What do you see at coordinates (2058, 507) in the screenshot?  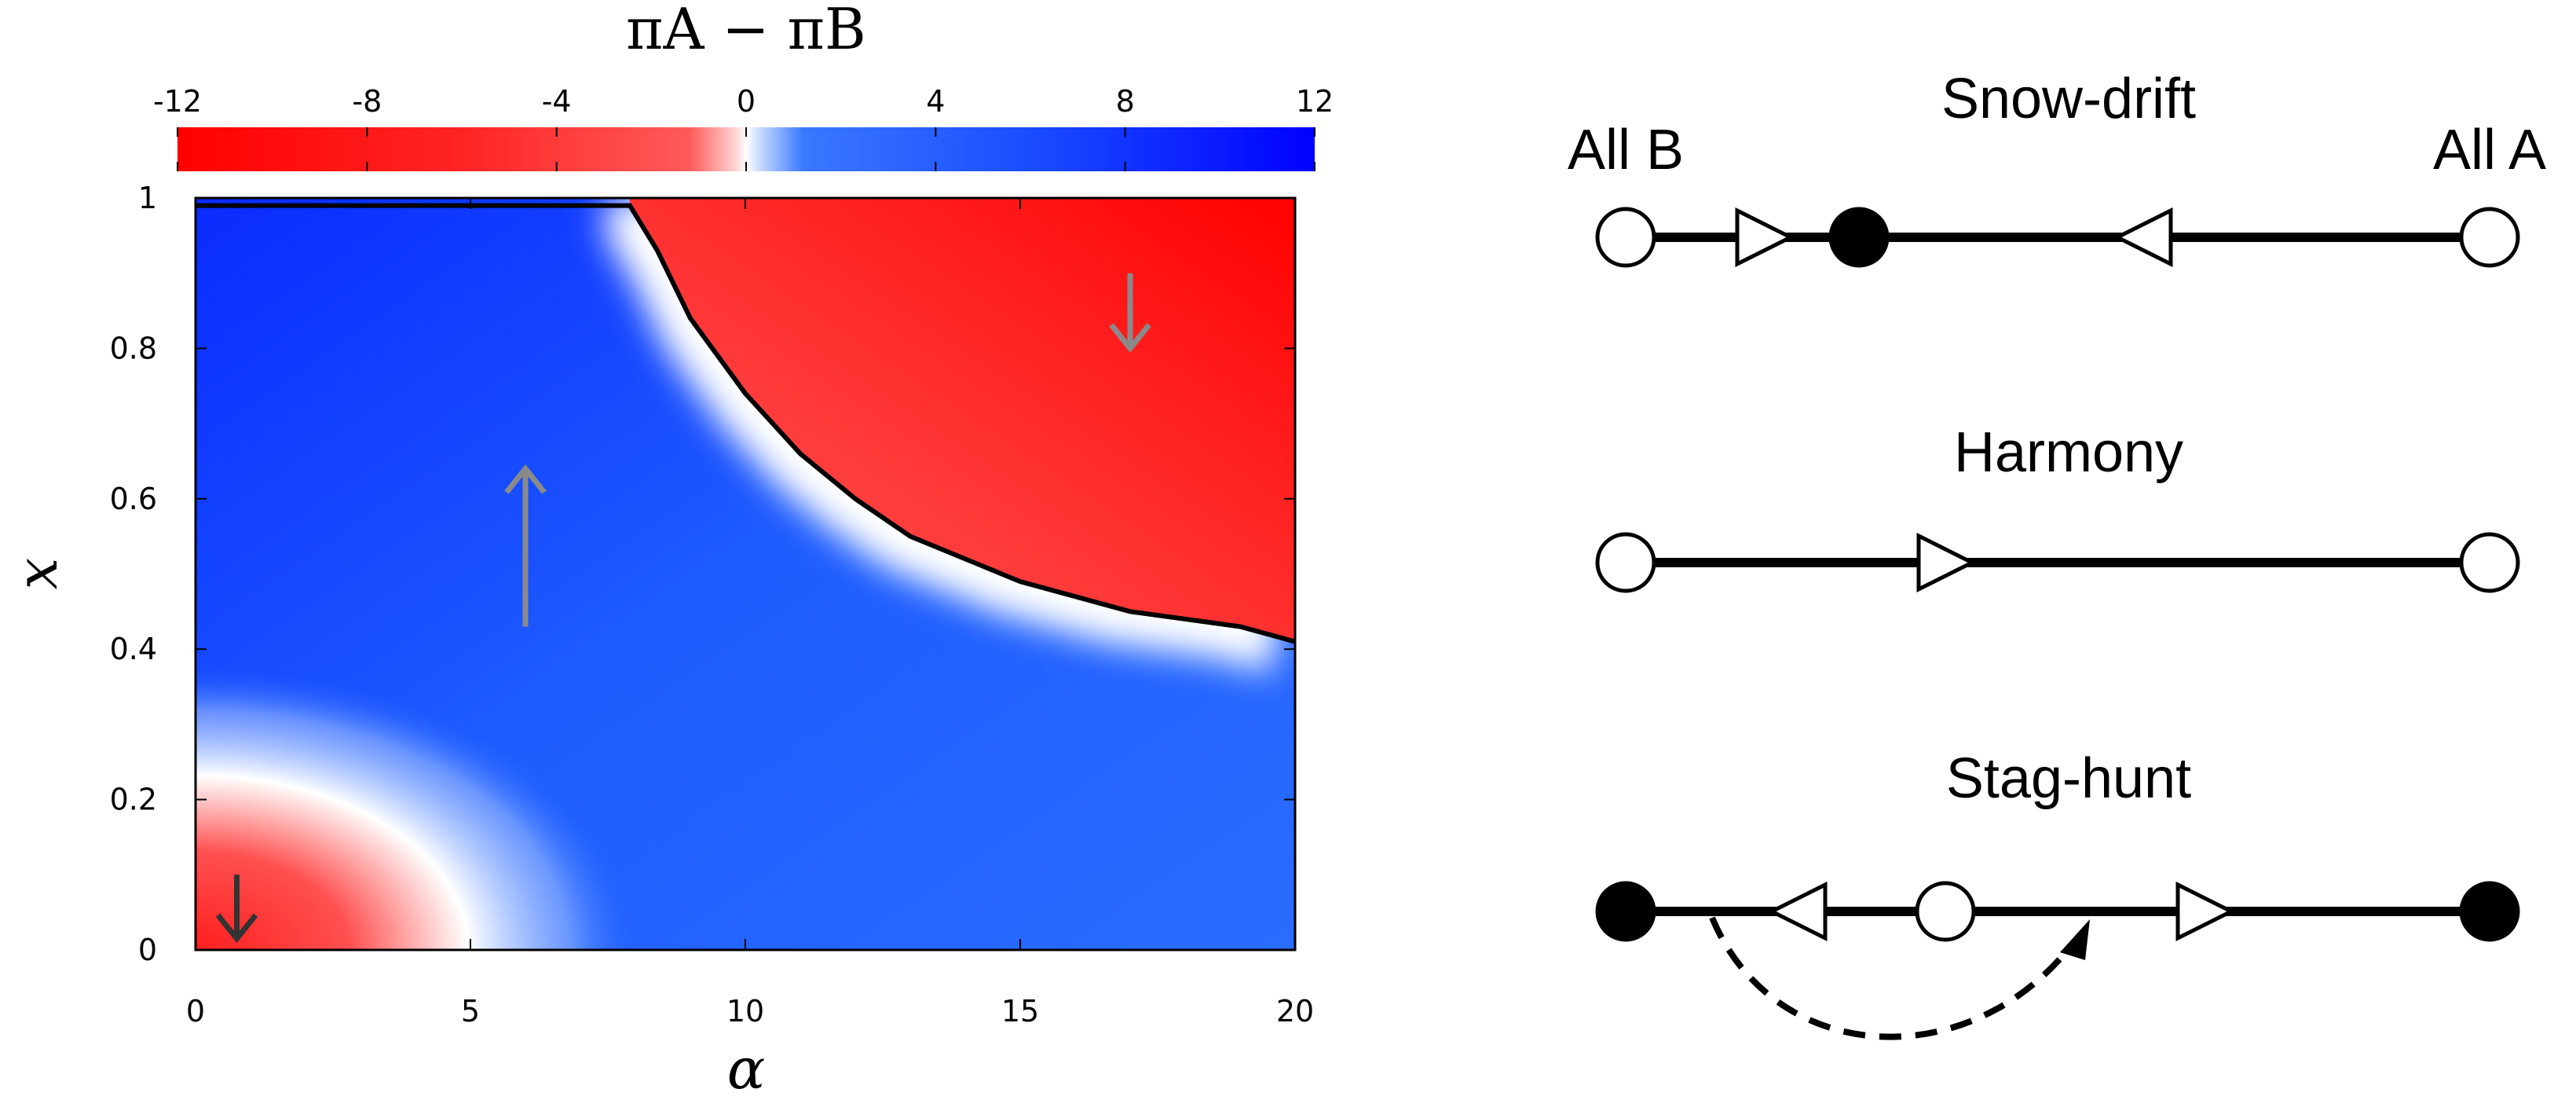 I see `game-harmony: Harmony` at bounding box center [2058, 507].